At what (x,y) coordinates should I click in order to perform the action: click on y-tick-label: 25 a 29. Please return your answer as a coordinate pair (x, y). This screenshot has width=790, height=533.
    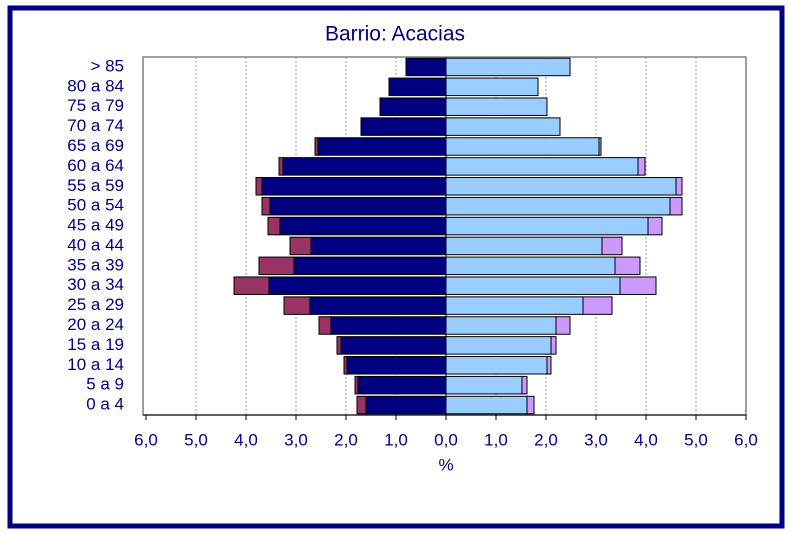
    Looking at the image, I should click on (95, 304).